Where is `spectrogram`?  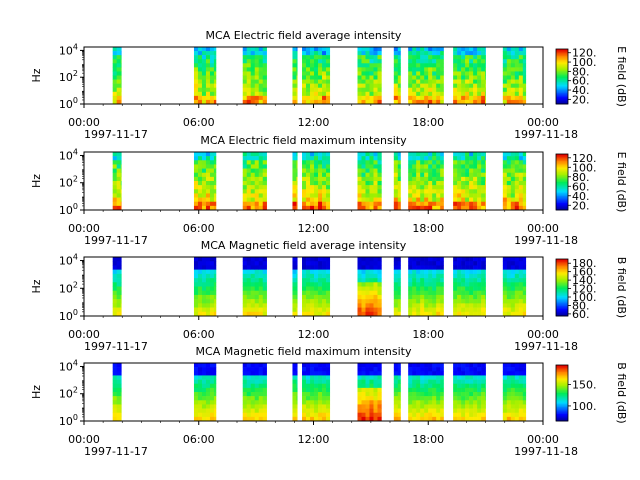 spectrogram is located at coordinates (319, 181).